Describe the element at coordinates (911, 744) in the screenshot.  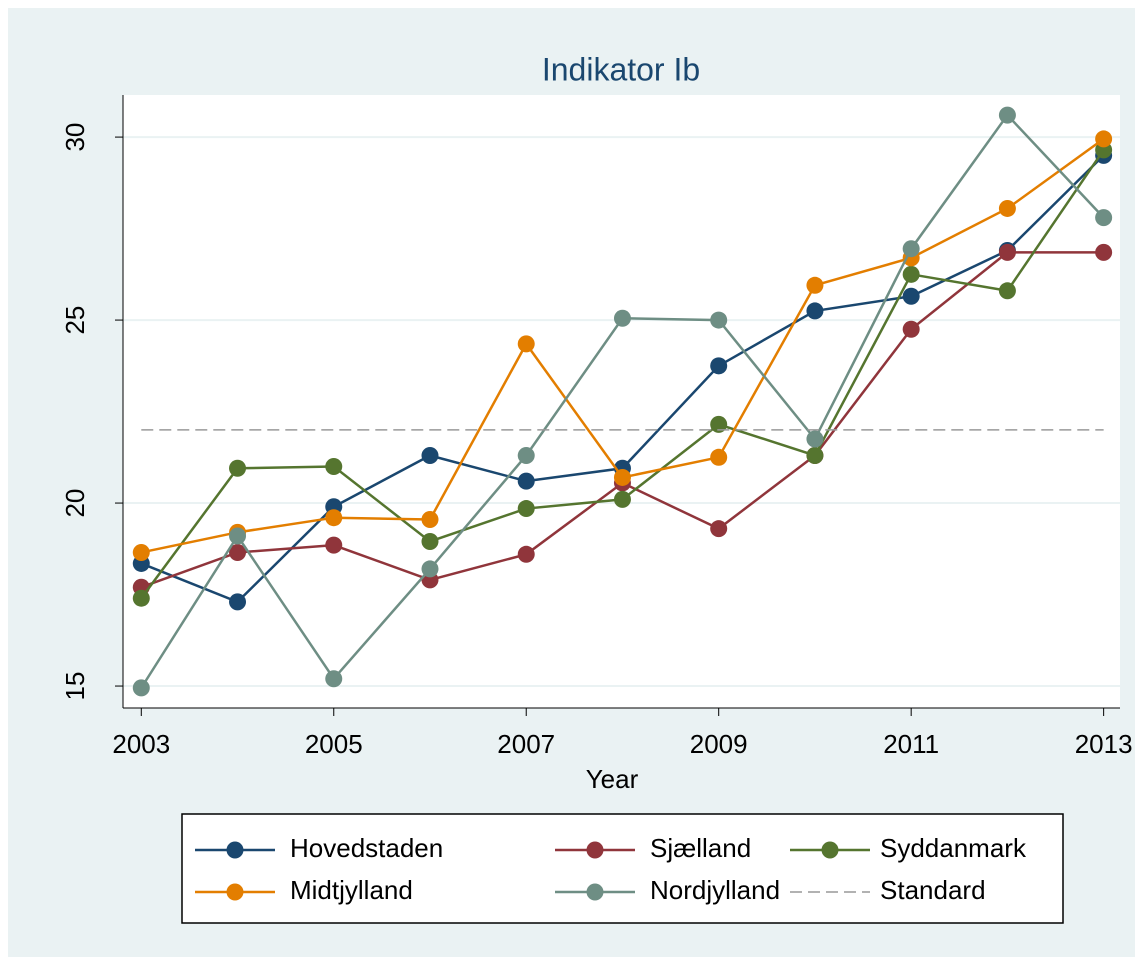
I see `x-tick-label: 2011` at that location.